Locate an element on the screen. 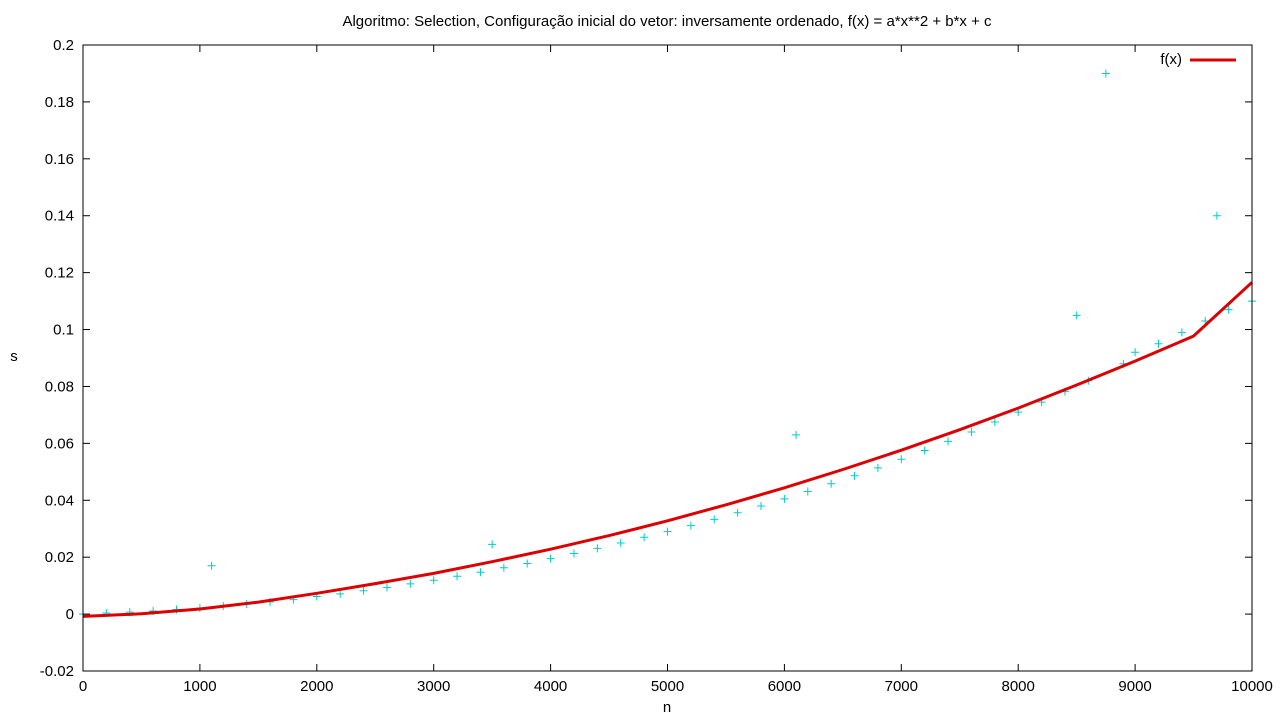 The width and height of the screenshot is (1280, 720). y-tick-label: 0.04 is located at coordinates (59, 500).